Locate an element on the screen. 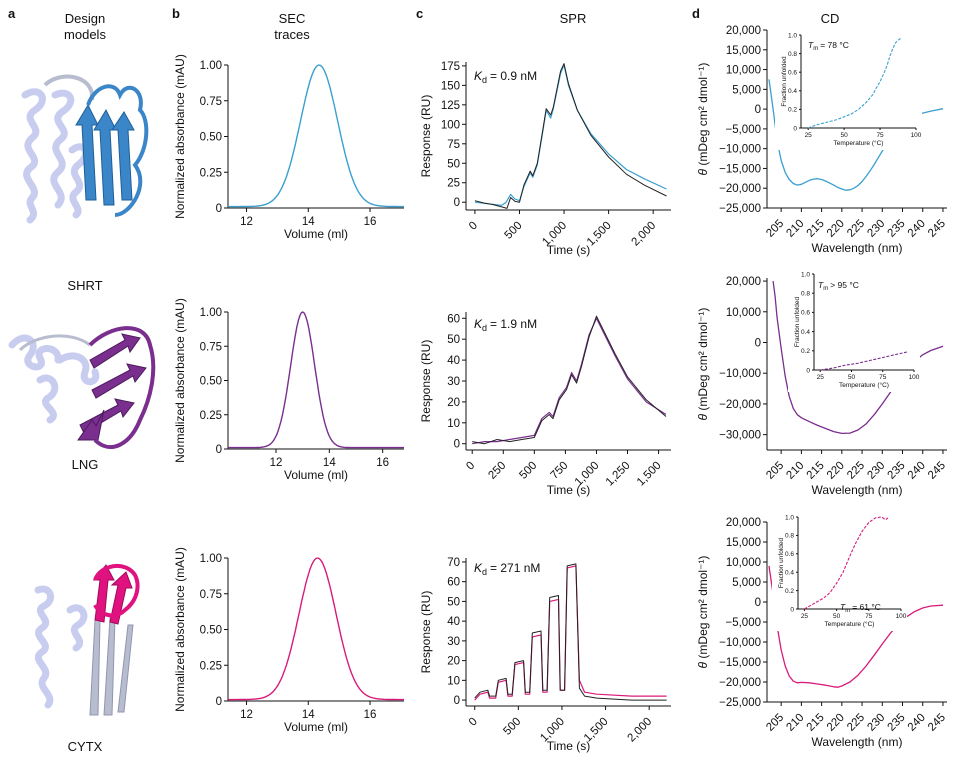 The image size is (967, 769). cd2-xtick-label: 210 is located at coordinates (795, 471).